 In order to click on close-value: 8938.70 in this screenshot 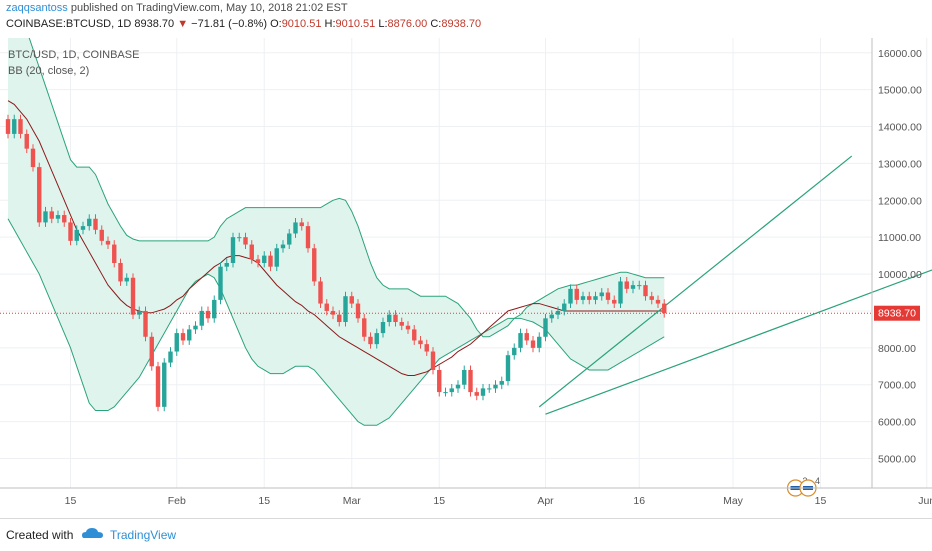, I will do `click(461, 24)`.